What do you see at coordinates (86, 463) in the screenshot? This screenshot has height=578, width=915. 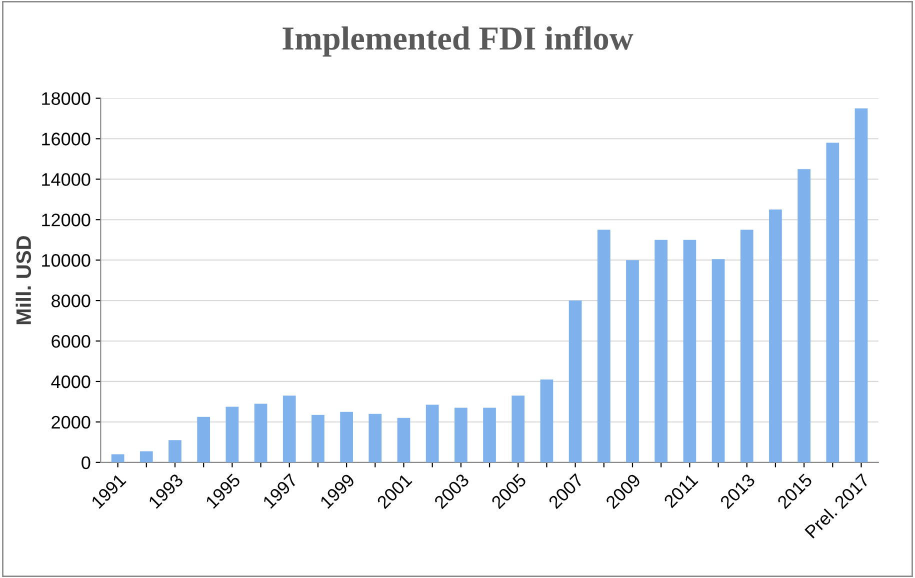 I see `y-tick-label: 0` at bounding box center [86, 463].